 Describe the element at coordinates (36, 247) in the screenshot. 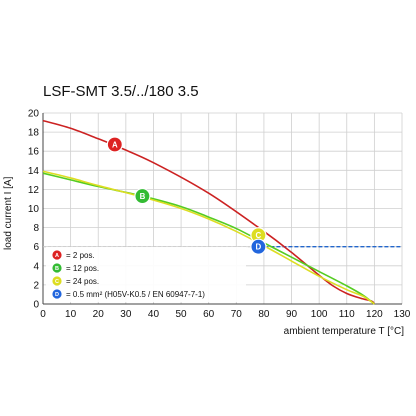

I see `y-tick-label: 6` at that location.